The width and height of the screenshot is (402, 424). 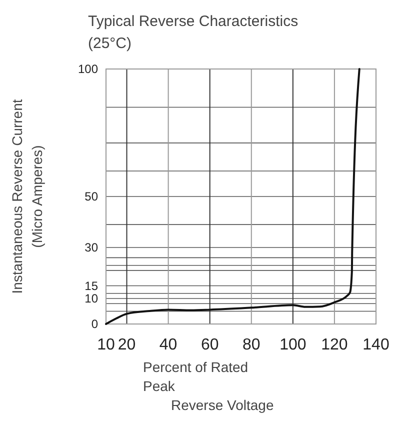 I want to click on x-tick-label: 20, so click(x=127, y=345).